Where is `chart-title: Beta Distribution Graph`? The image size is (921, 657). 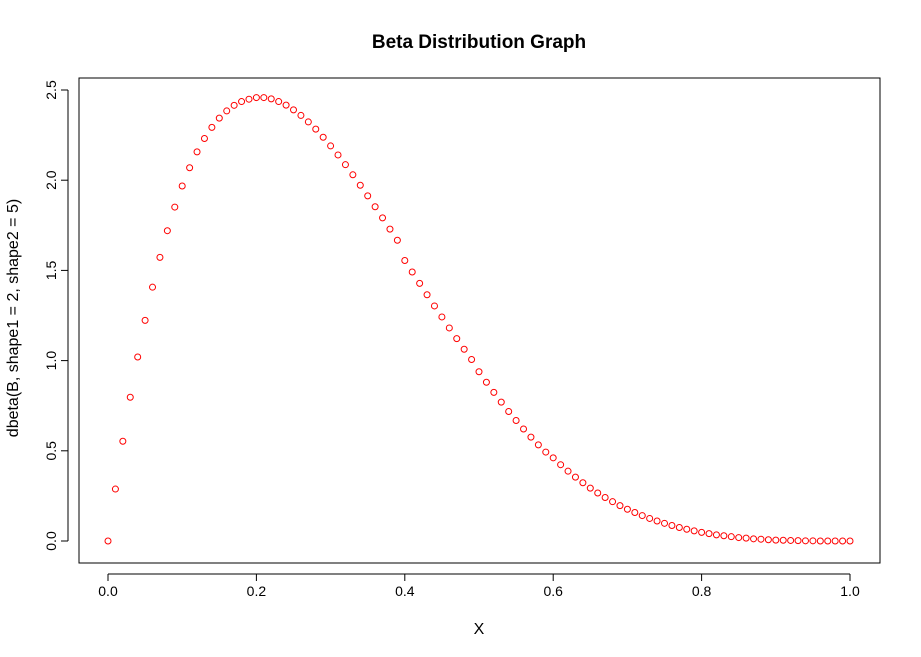 chart-title: Beta Distribution Graph is located at coordinates (479, 42).